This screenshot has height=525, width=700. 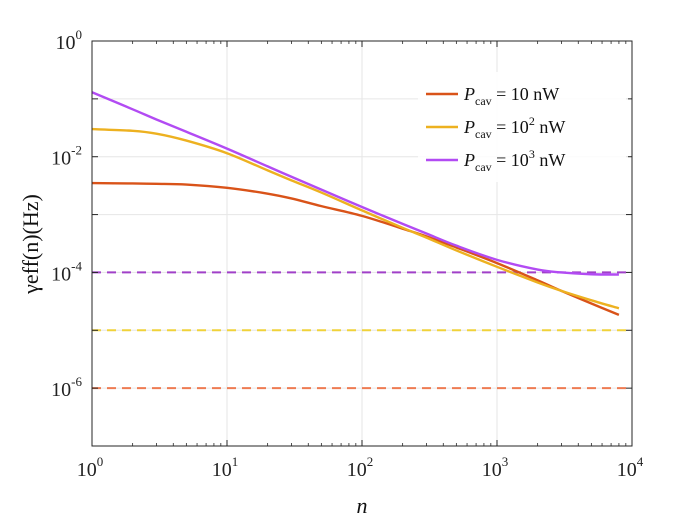 I want to click on legend-label: Pcav = 103 nW, so click(x=514, y=160).